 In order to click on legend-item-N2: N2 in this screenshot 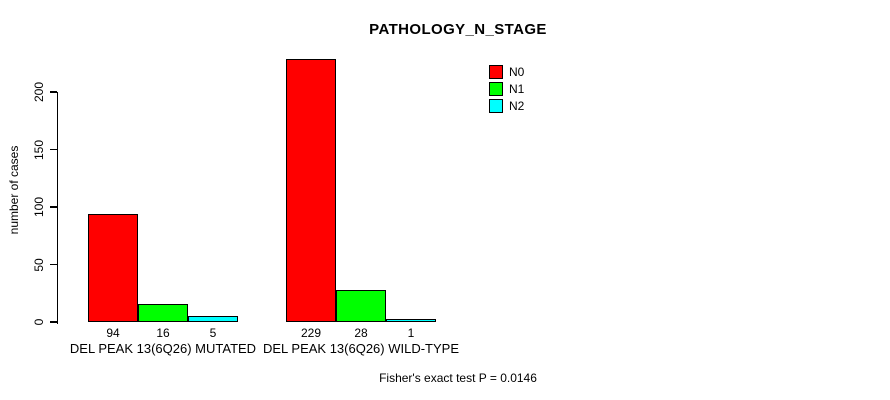, I will do `click(506, 106)`.